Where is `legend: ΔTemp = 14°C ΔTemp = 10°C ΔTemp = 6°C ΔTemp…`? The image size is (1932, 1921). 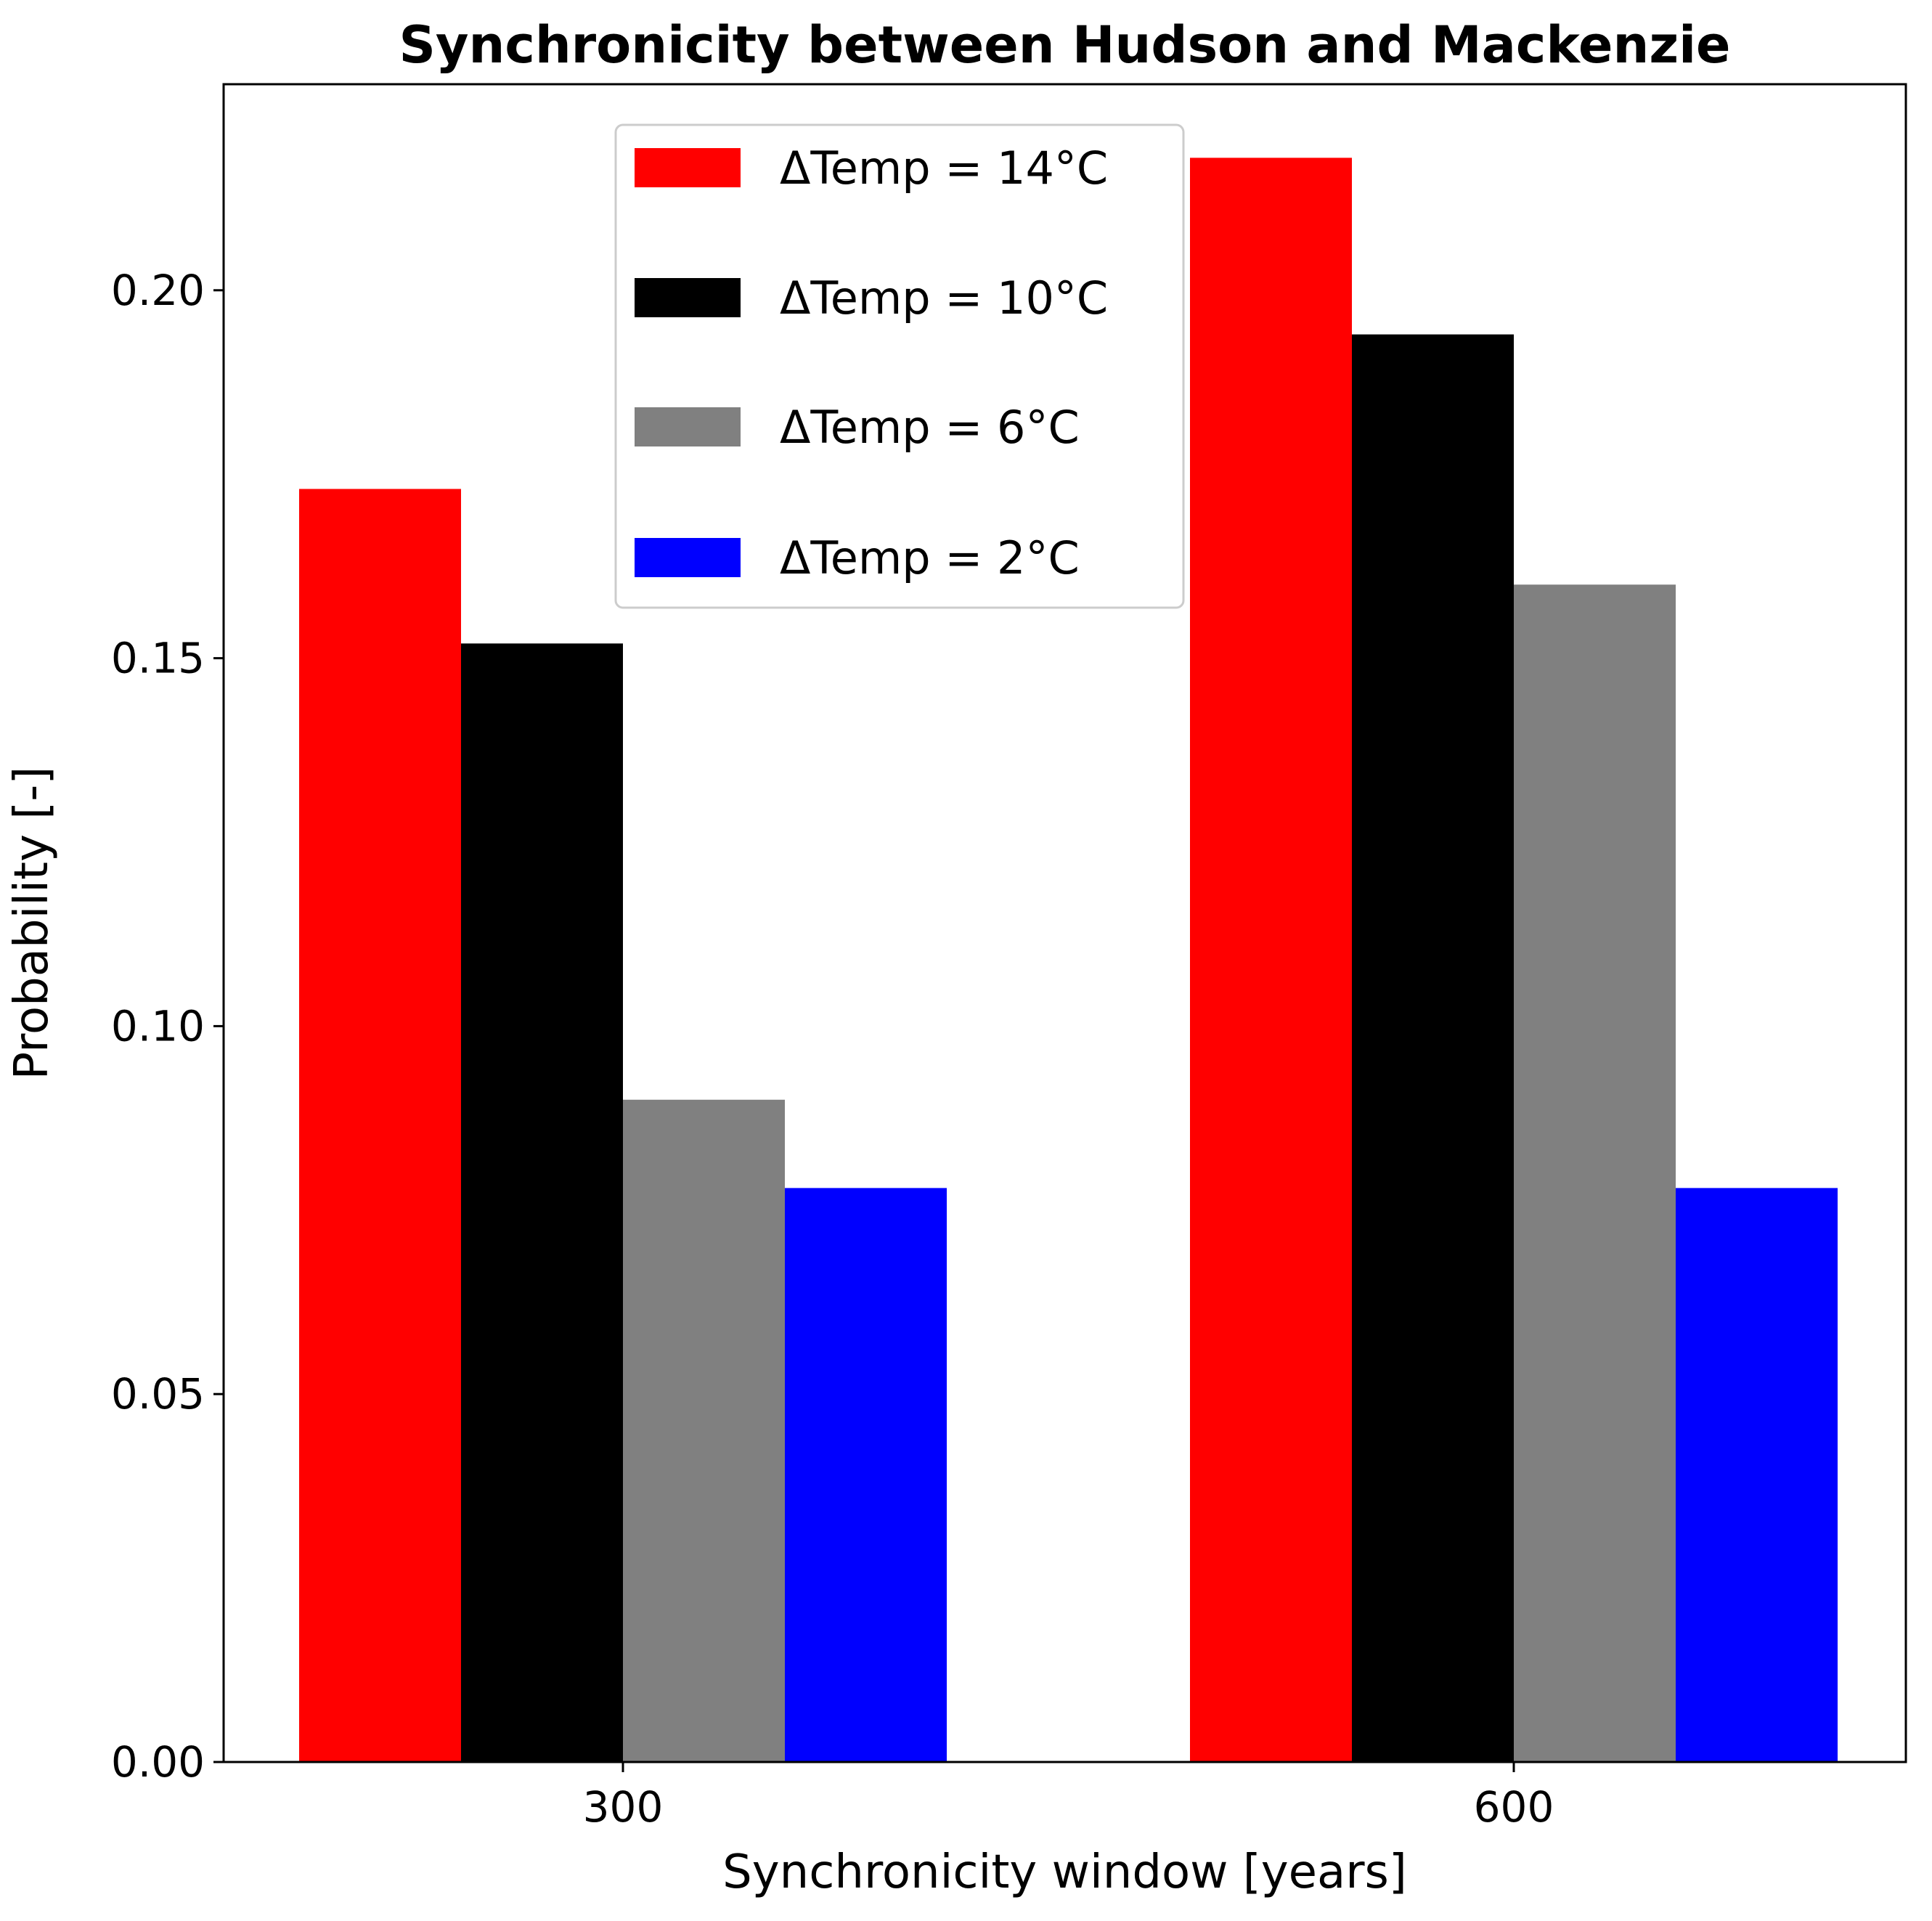
legend: ΔTemp = 14°C ΔTemp = 10°C ΔTemp = 6°C ΔTemp… is located at coordinates (900, 366).